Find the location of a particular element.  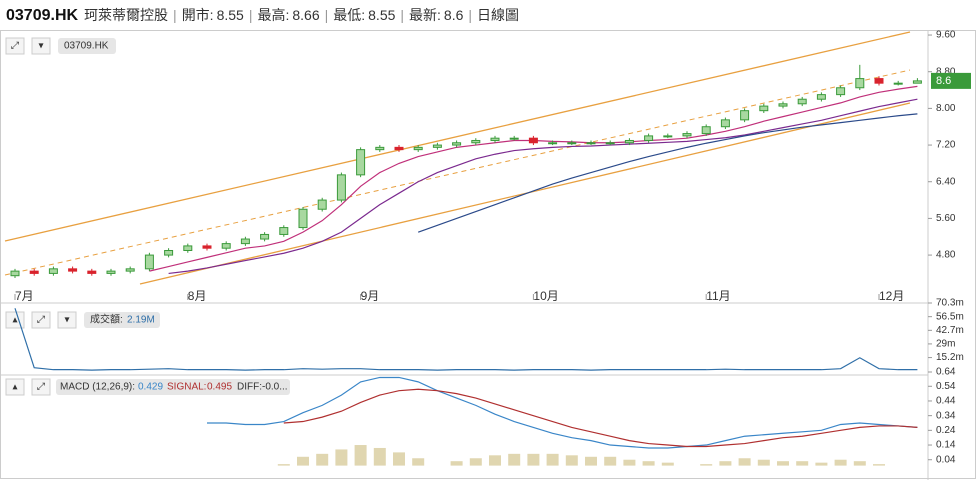

legend-label: MACD (12,26,9): is located at coordinates (97, 387).